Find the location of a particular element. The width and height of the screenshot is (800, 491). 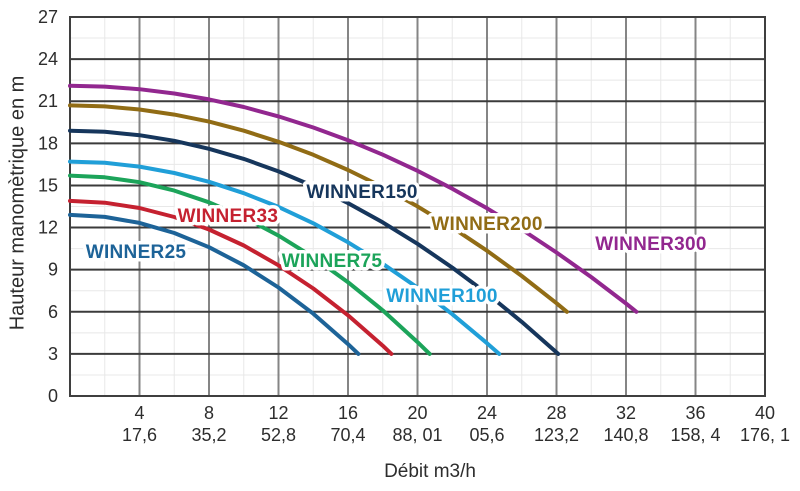

x-tick-label-m3h: 4 is located at coordinates (139, 413).